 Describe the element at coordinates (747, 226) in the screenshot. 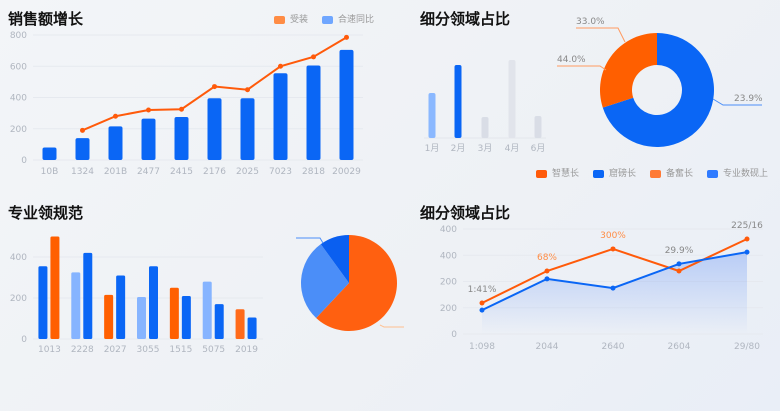

I see `point-label: 225/16` at that location.